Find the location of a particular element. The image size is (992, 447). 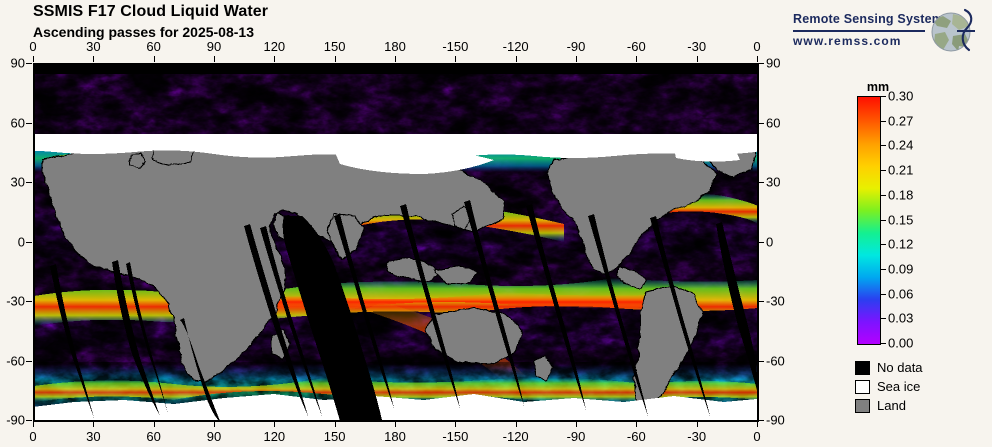

colorbar-tick-label: 0.24 is located at coordinates (901, 145).